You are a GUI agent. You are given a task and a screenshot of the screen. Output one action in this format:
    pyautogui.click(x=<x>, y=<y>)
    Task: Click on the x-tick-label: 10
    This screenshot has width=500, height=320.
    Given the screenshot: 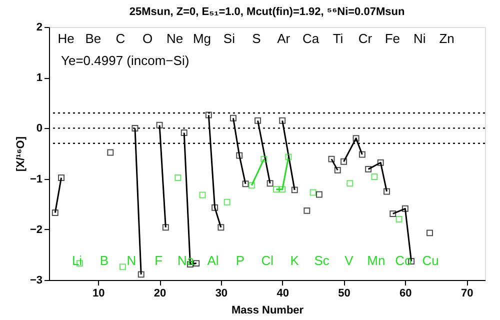 What is the action you would take?
    pyautogui.click(x=98, y=294)
    